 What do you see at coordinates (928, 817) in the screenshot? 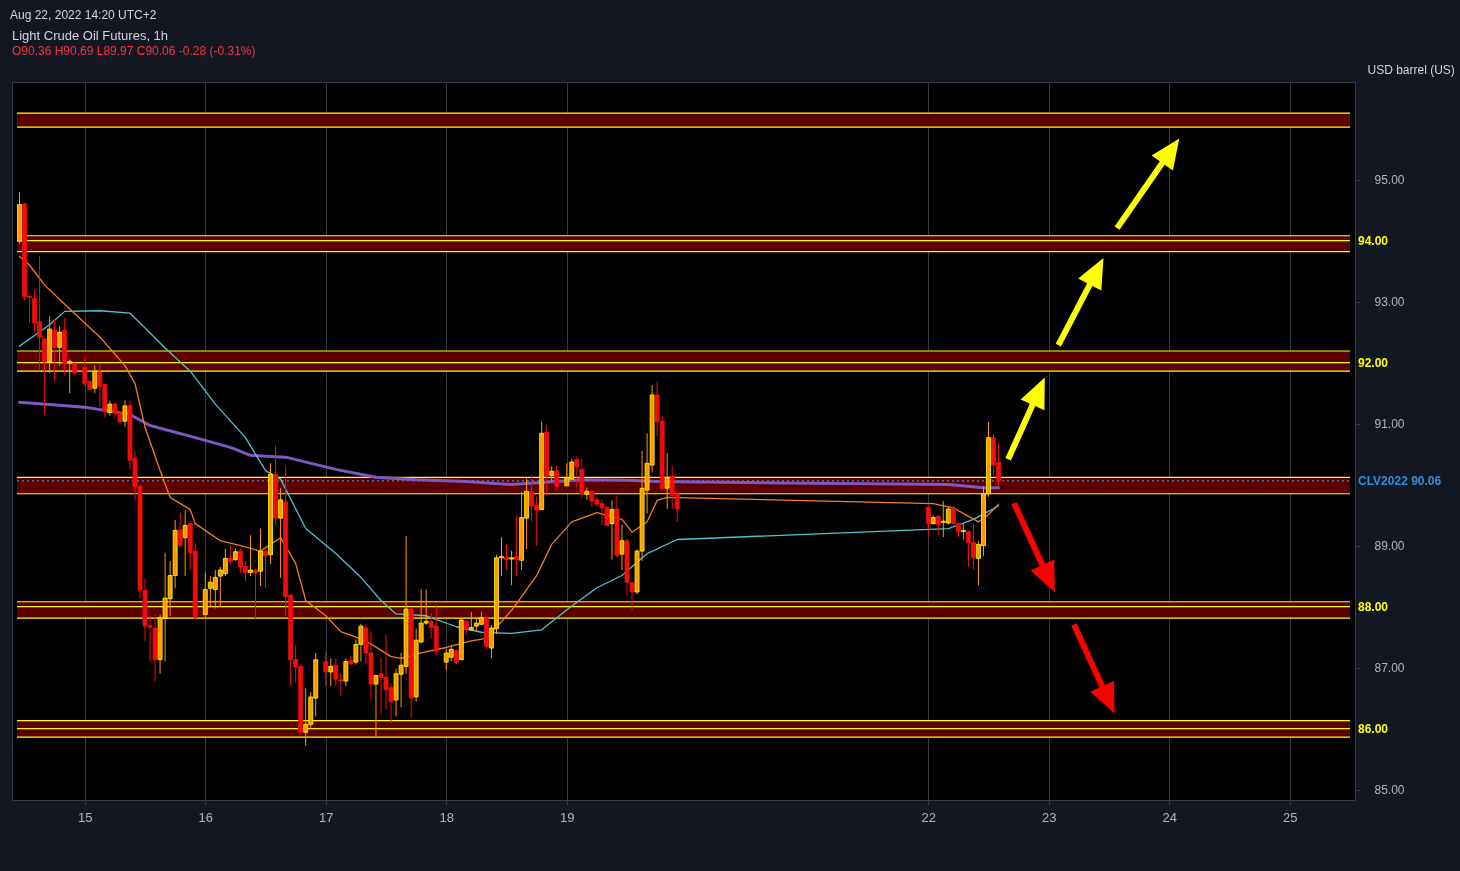
I see `x-tick-label: 22` at bounding box center [928, 817].